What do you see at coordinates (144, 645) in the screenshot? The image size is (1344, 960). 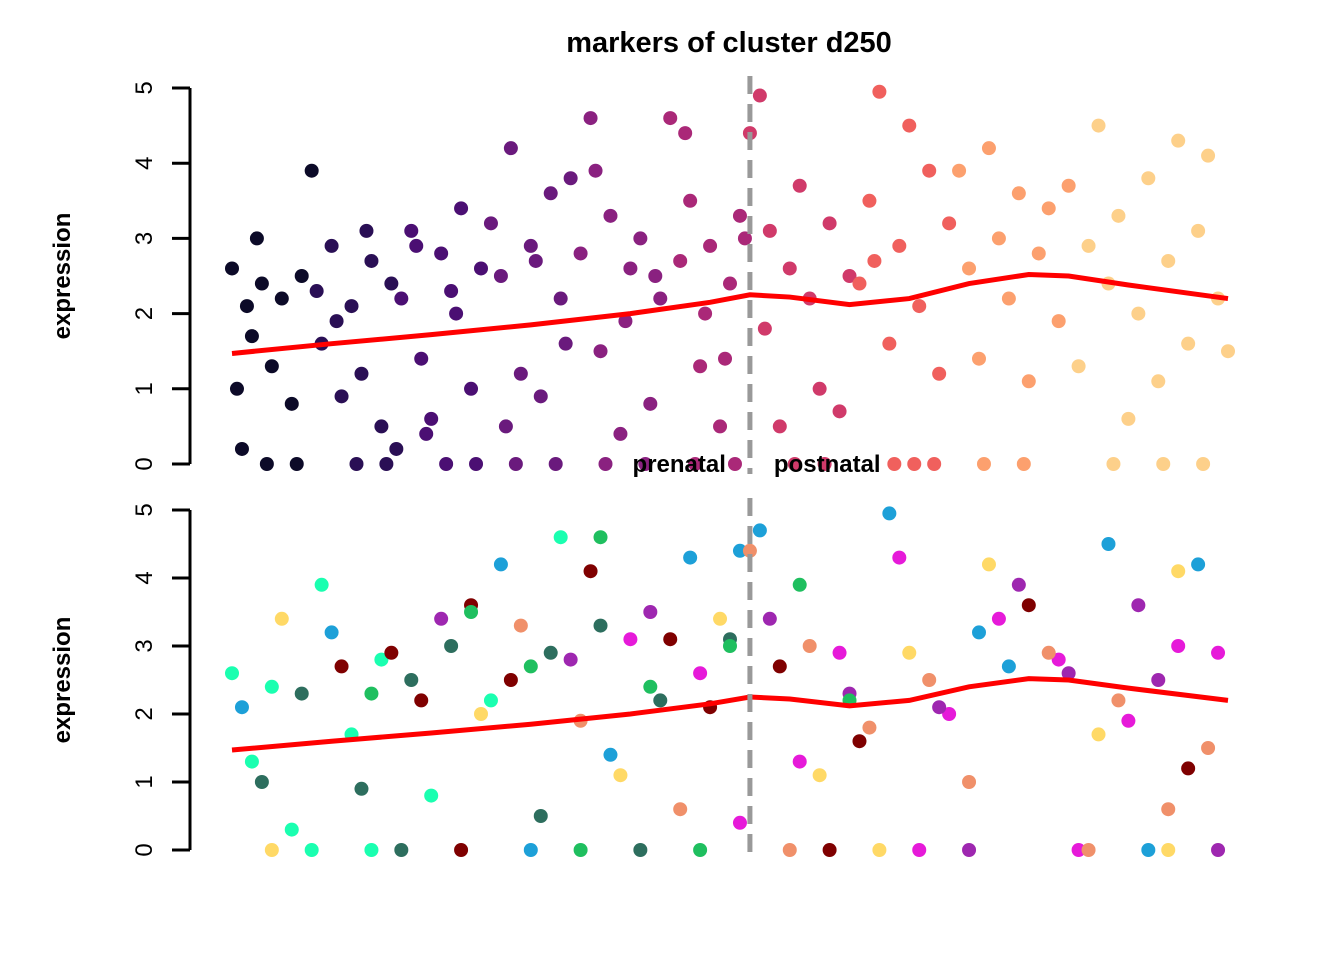 I see `y-tick-label: 3` at bounding box center [144, 645].